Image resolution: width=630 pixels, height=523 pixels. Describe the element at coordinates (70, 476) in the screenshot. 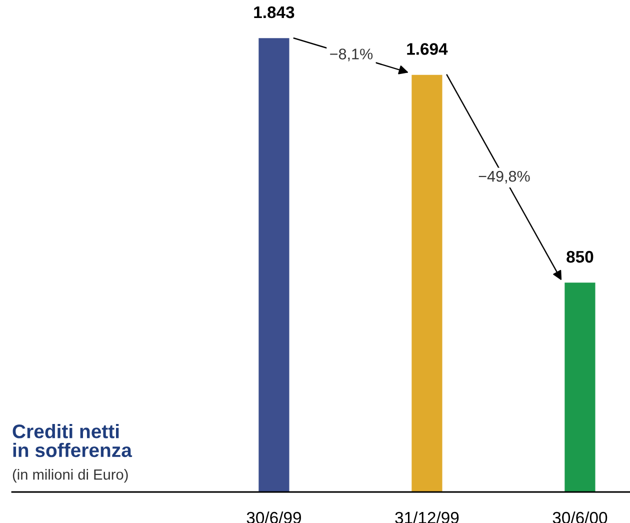

I see `text: (in milioni di Euro)` at that location.